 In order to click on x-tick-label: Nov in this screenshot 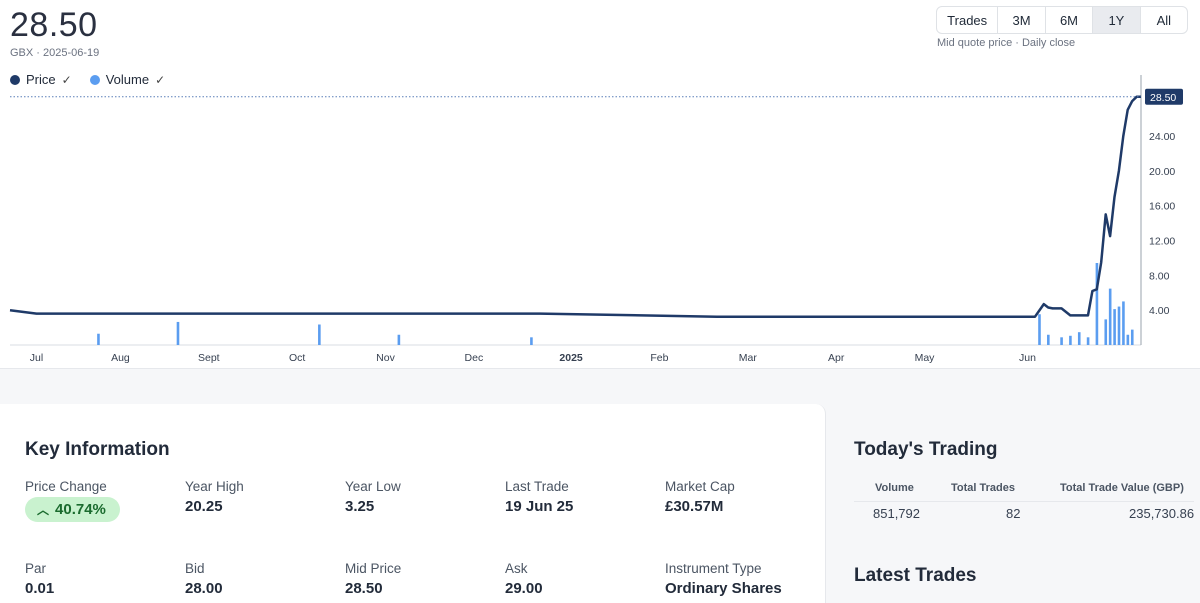, I will do `click(385, 358)`.